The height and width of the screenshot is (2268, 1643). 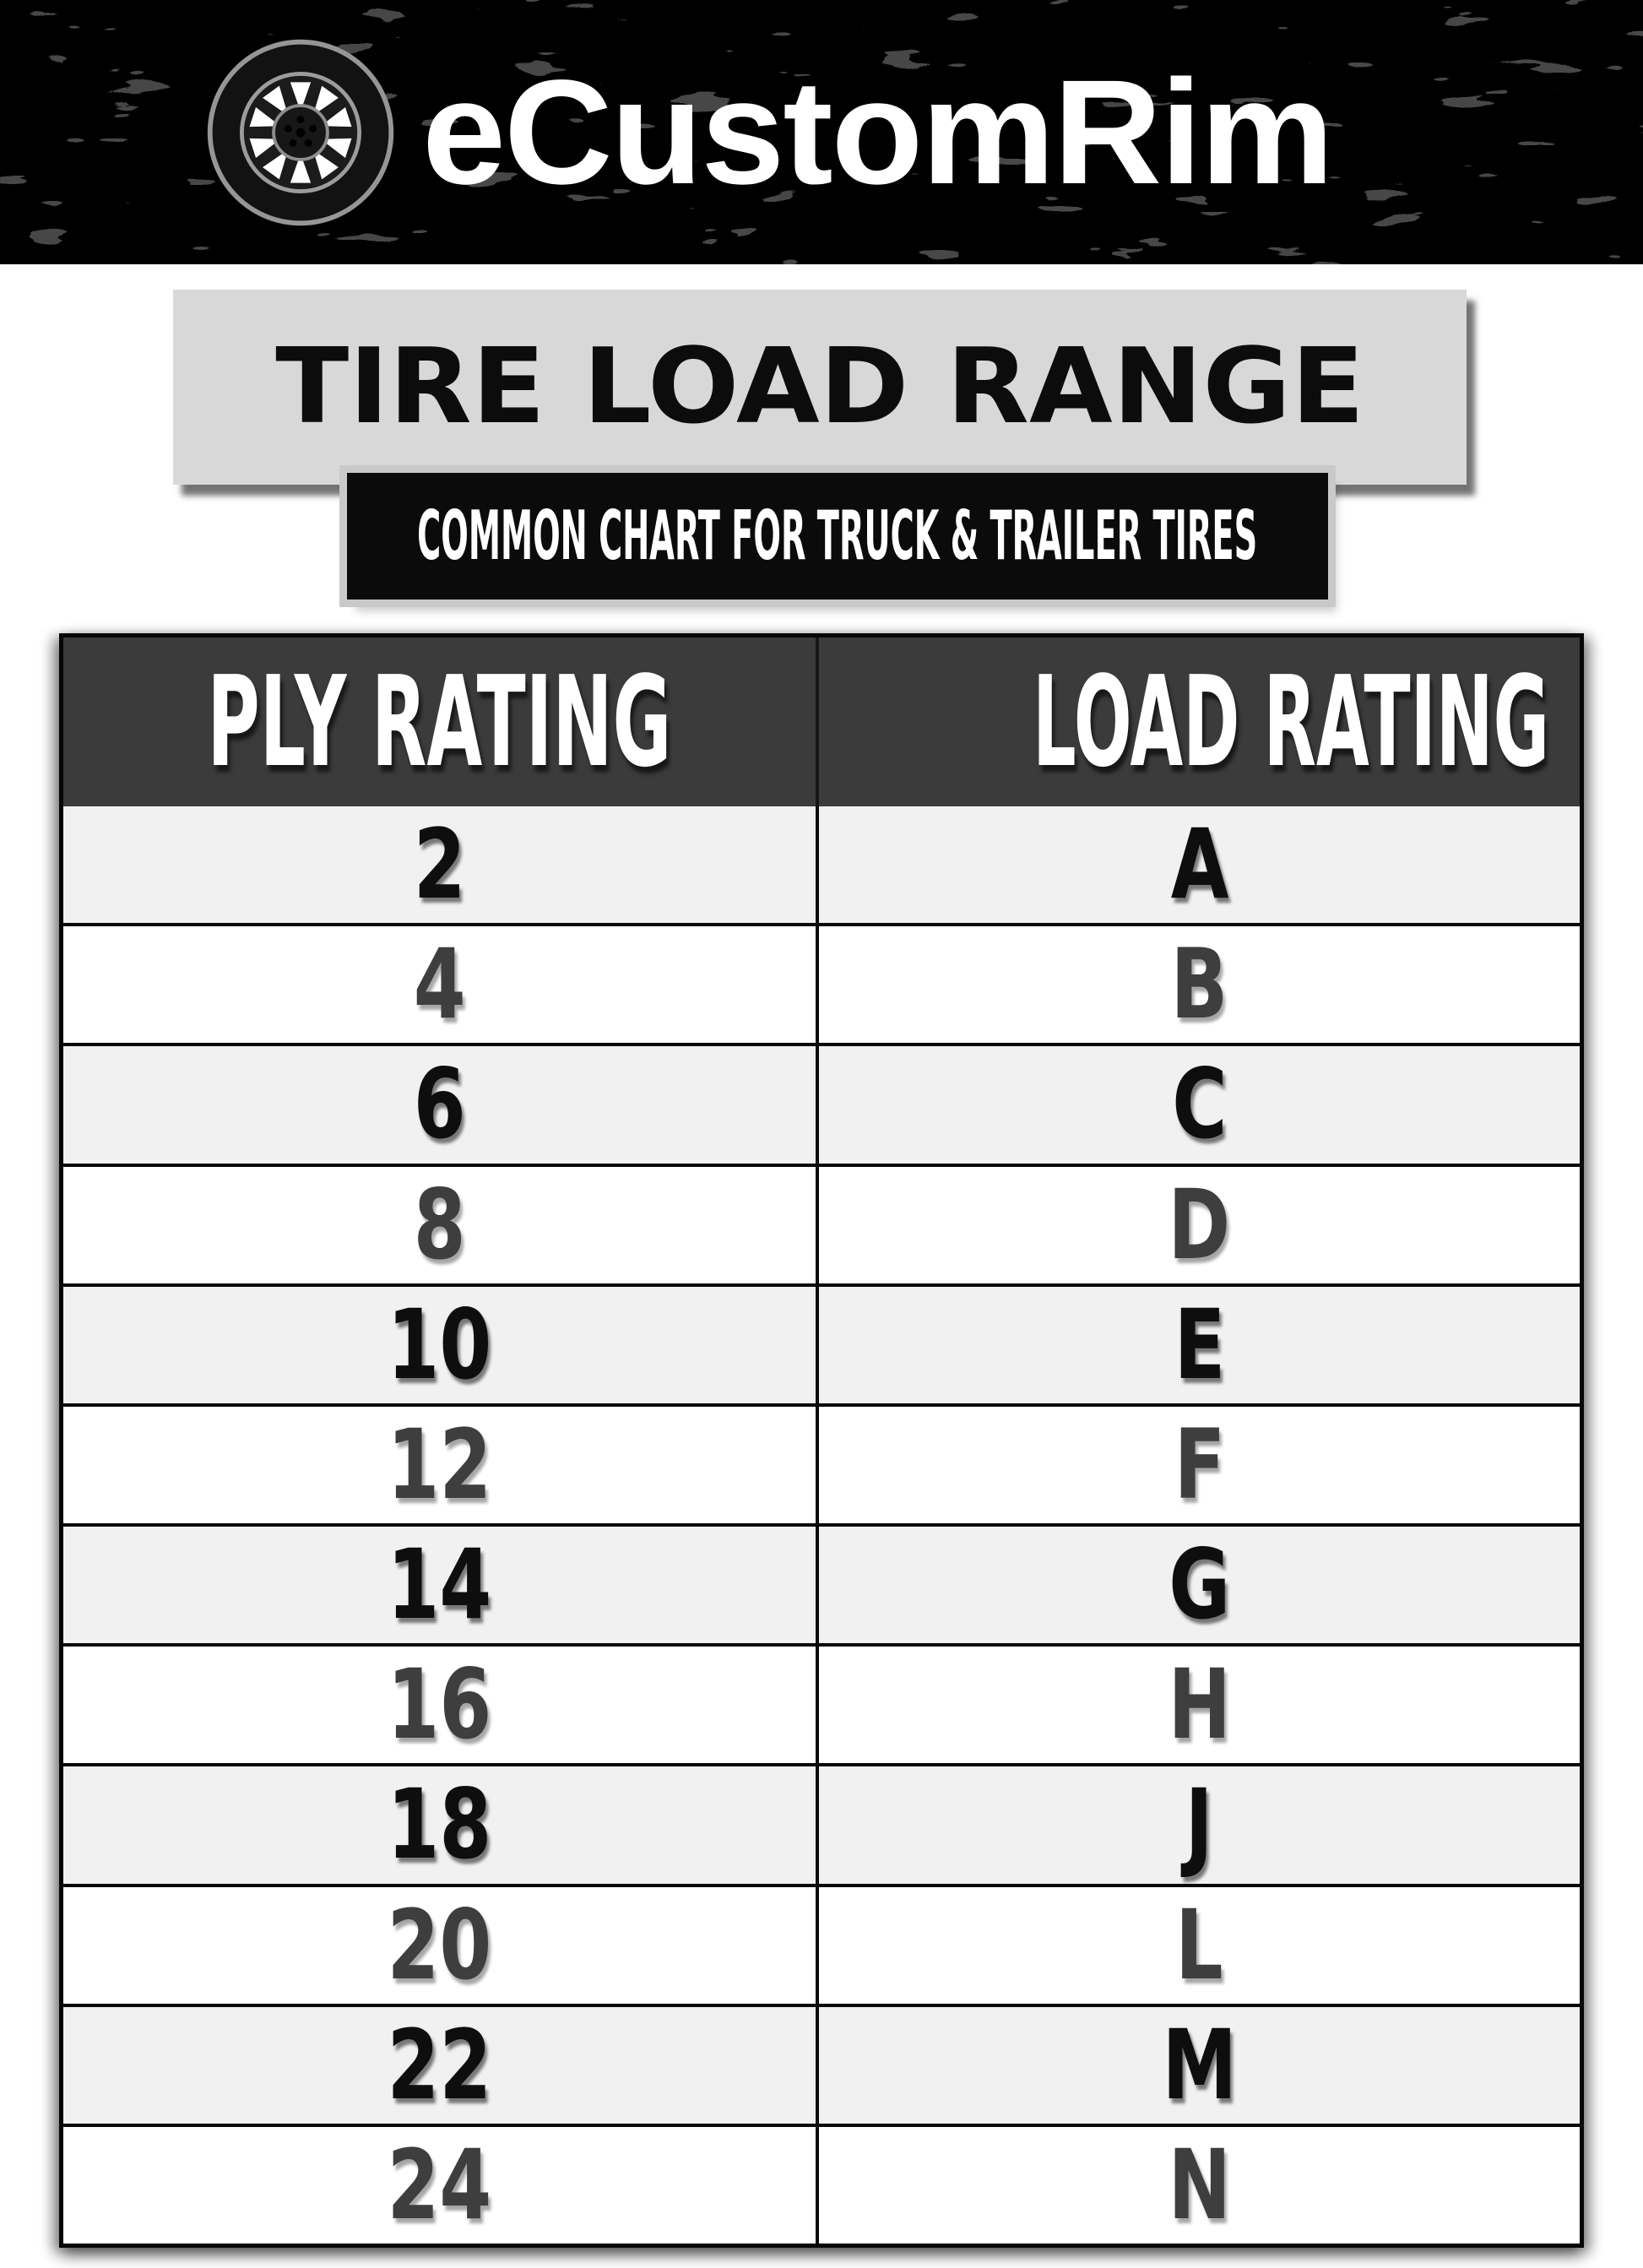 I want to click on table-row: 20 L, so click(x=821, y=1943).